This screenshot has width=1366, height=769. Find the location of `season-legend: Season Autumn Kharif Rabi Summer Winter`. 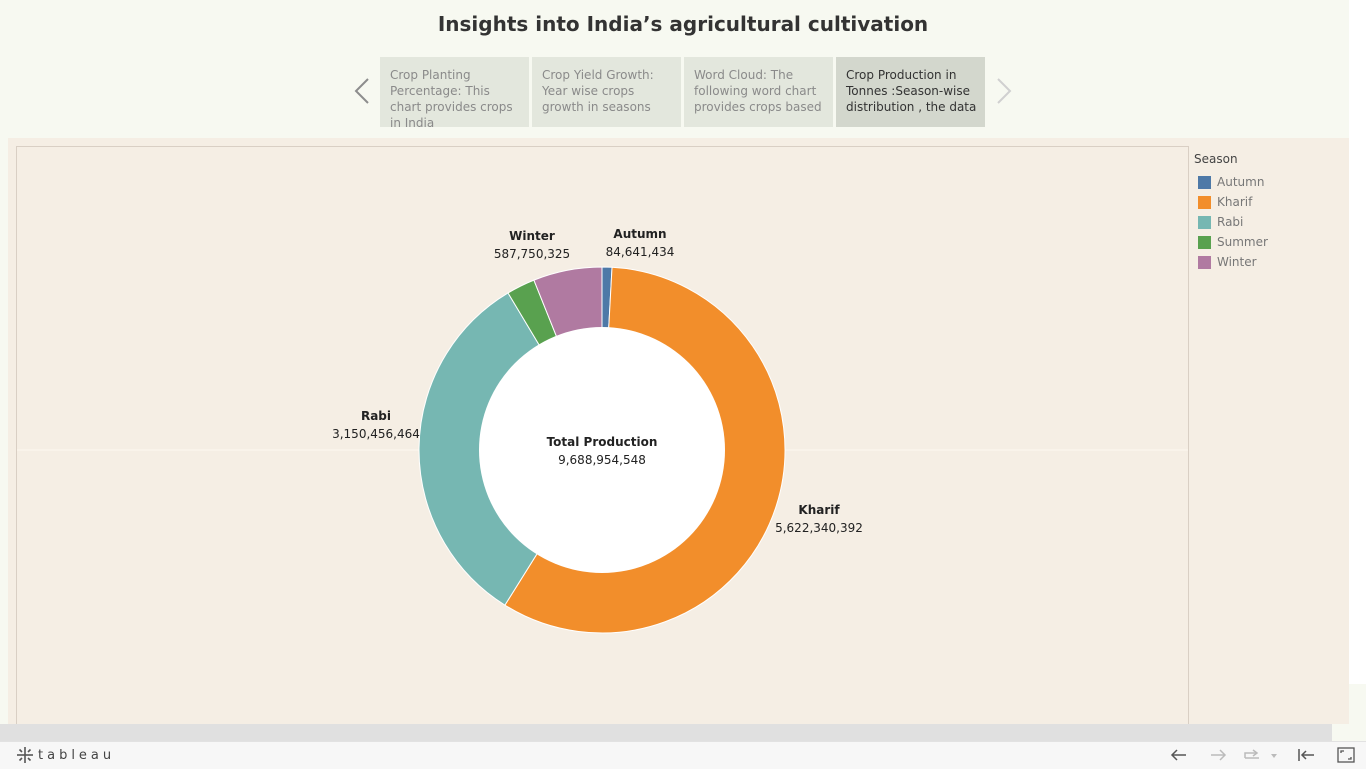

season-legend: Season Autumn Kharif Rabi Summer Winter is located at coordinates (1269, 212).